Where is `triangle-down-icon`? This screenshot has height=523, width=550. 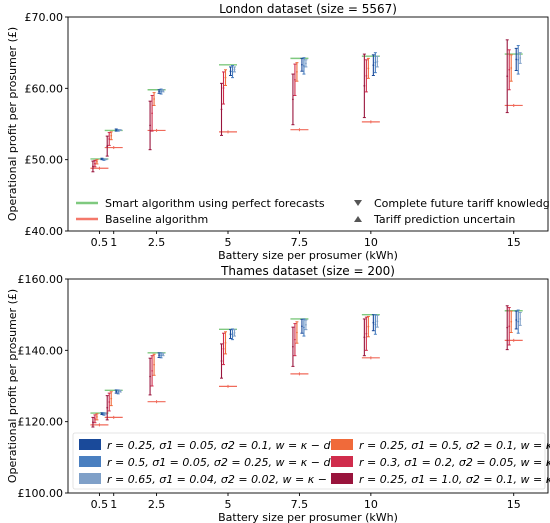 triangle-down-icon is located at coordinates (358, 203).